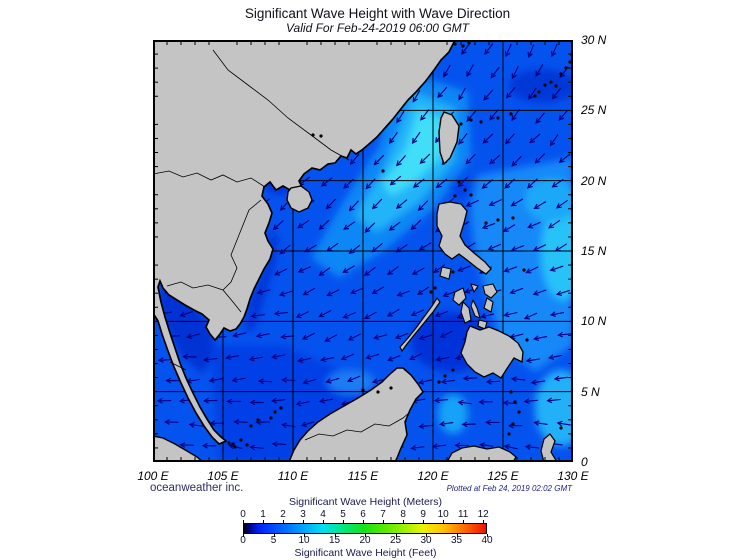 This screenshot has height=560, width=755. I want to click on colorbar-feet-tick: 5, so click(273, 540).